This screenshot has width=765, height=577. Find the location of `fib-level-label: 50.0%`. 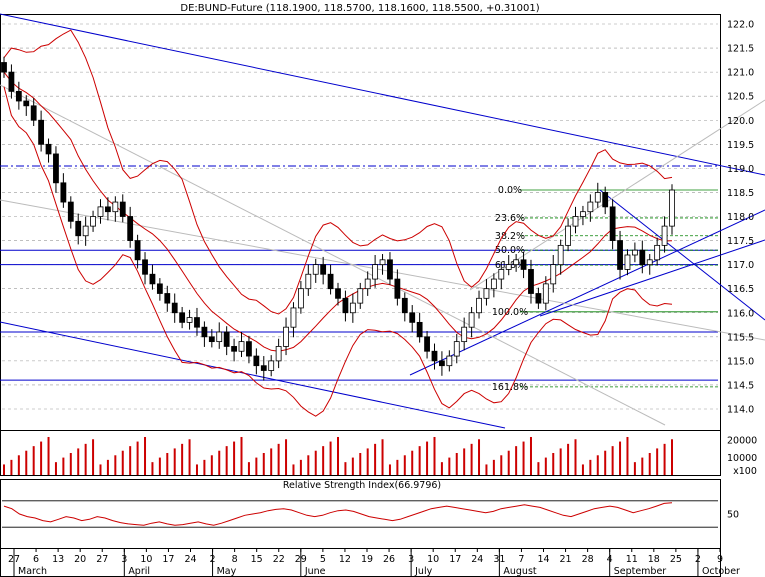

fib-level-label: 50.0% is located at coordinates (510, 250).